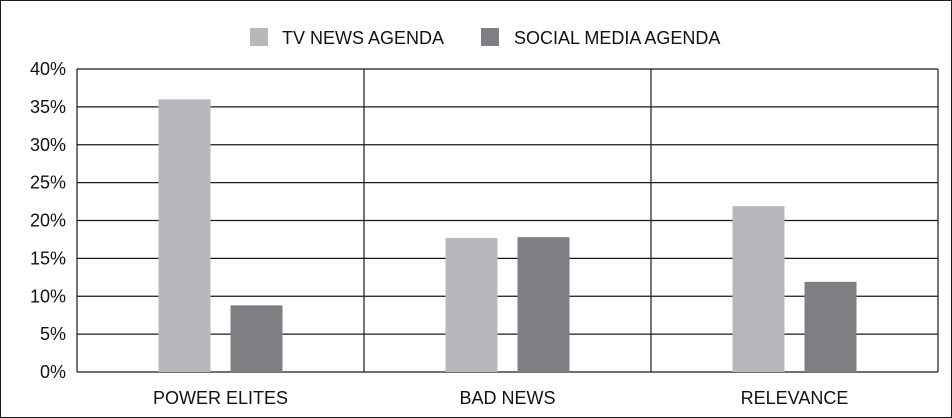 The image size is (952, 418). I want to click on y-tick-label: 5%, so click(53, 334).